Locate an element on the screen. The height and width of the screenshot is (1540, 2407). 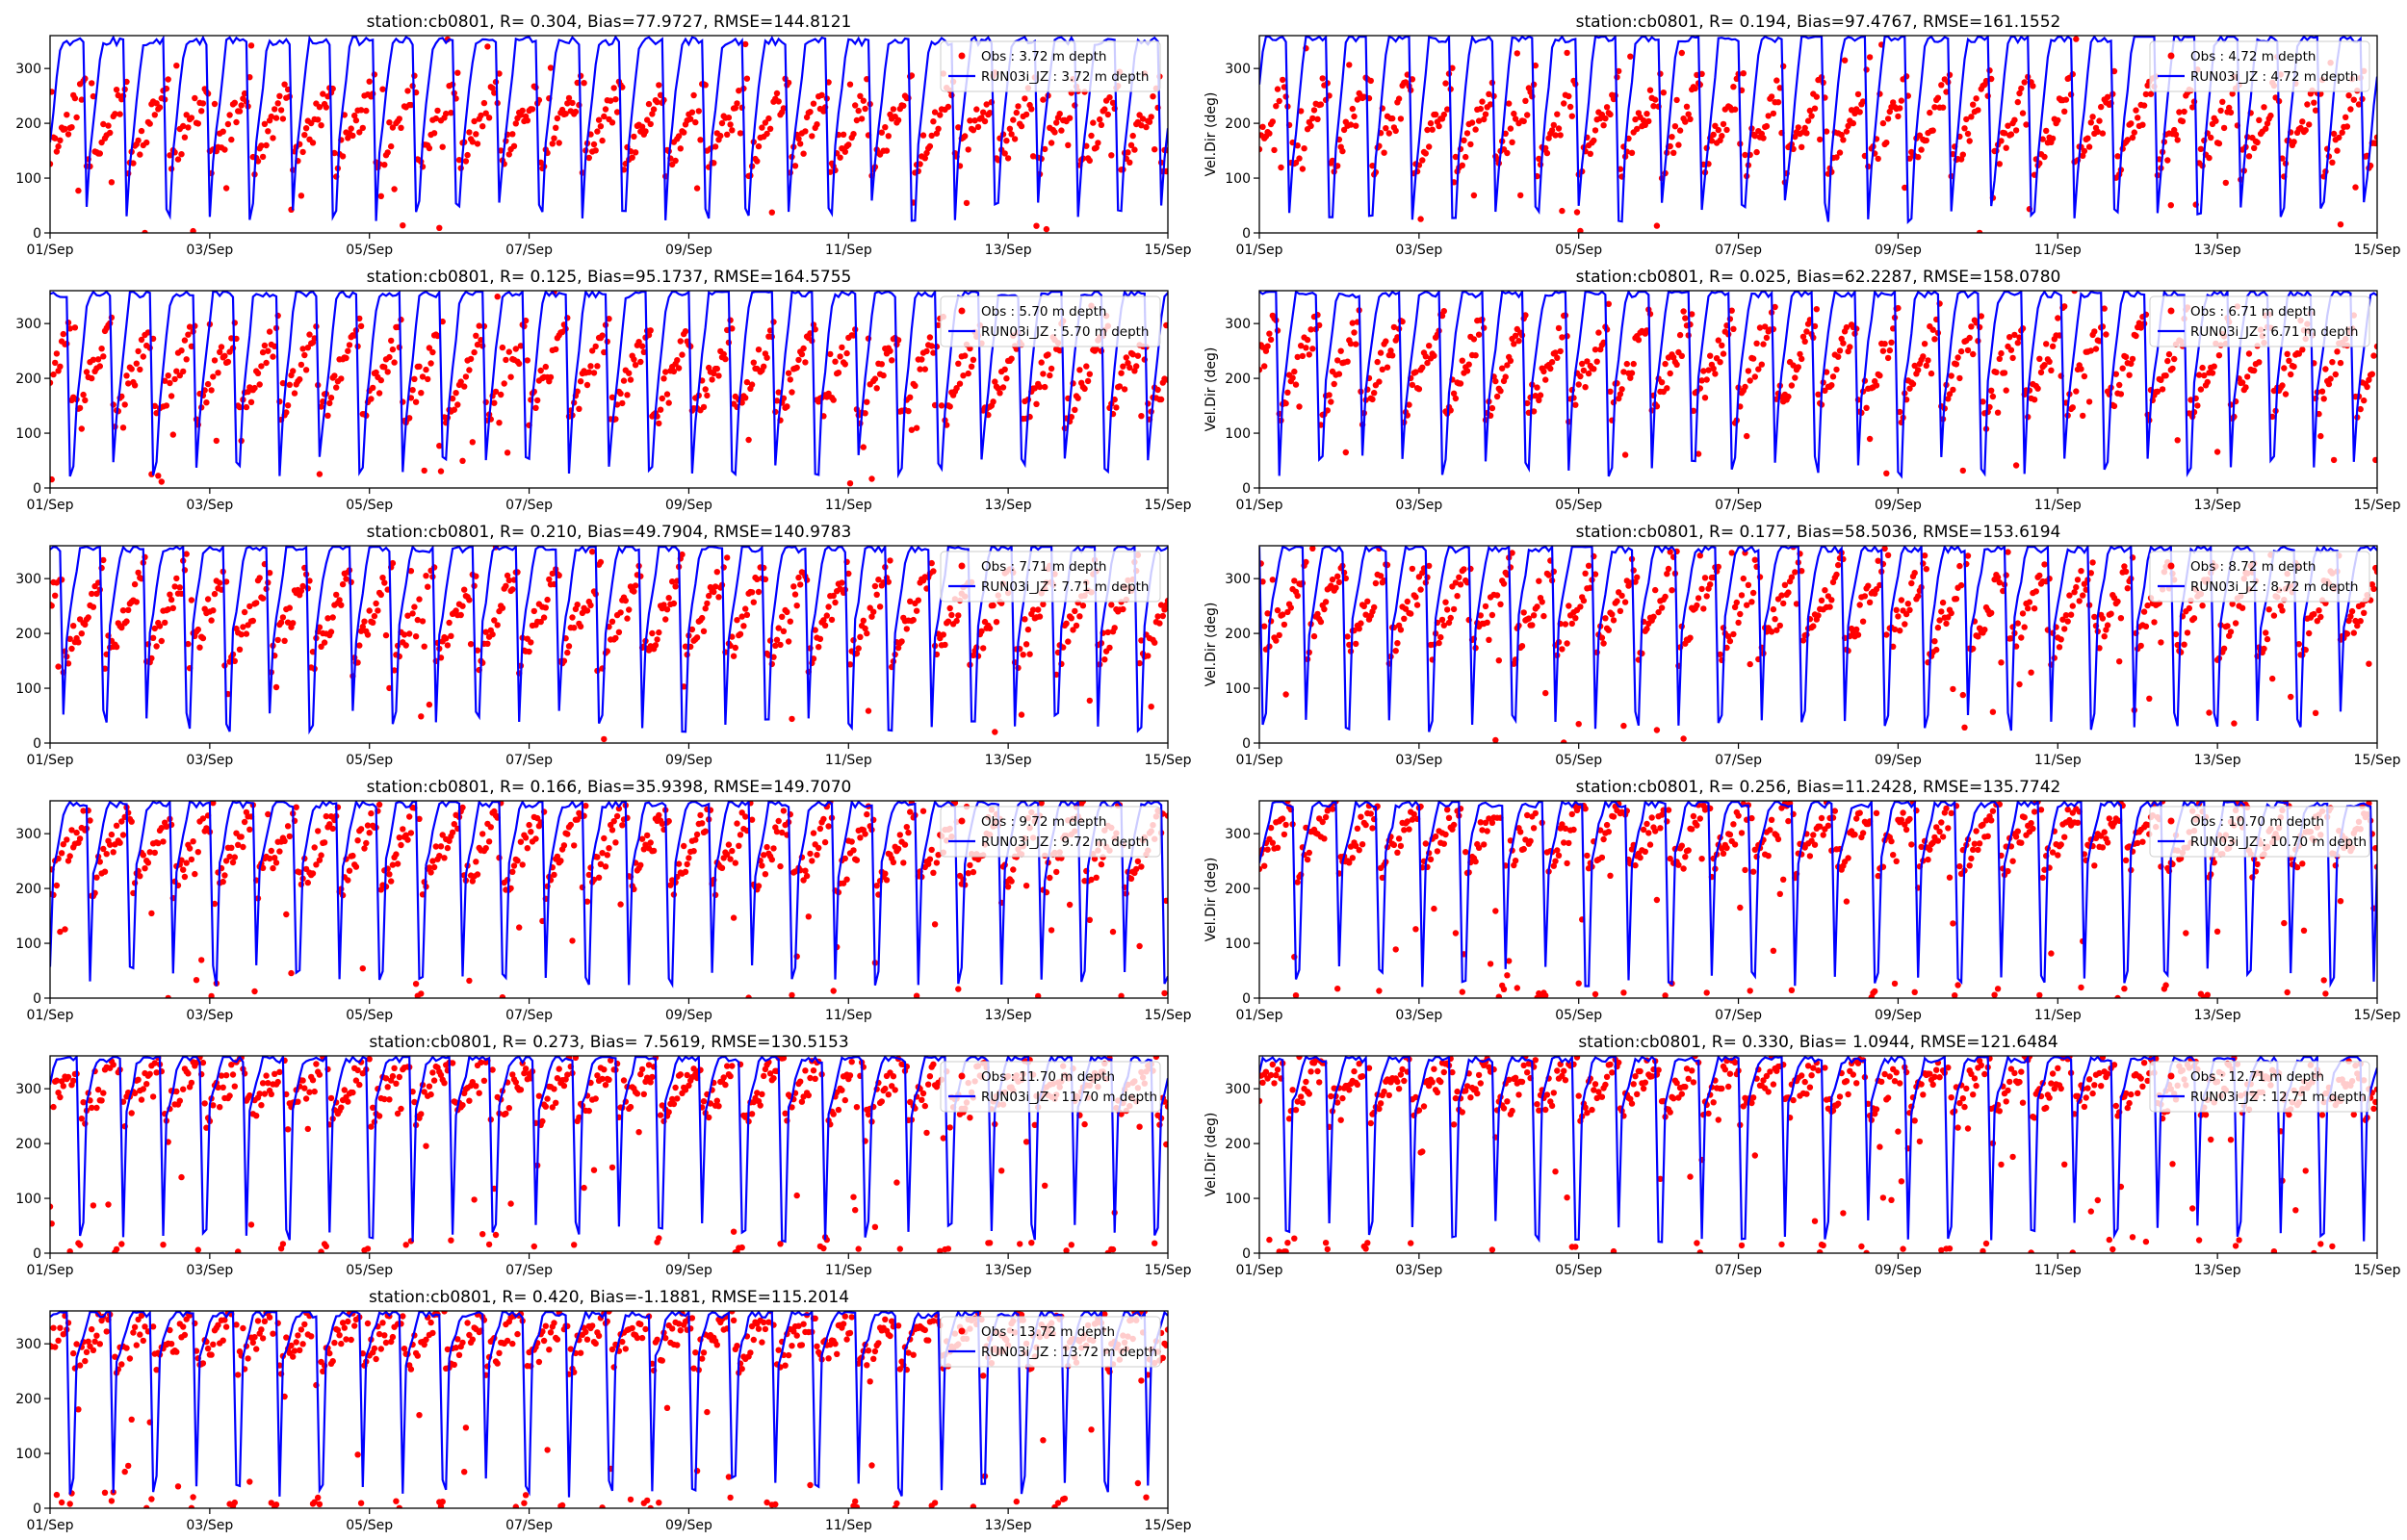
x-tick-label: 15/Sep is located at coordinates (1168, 250).